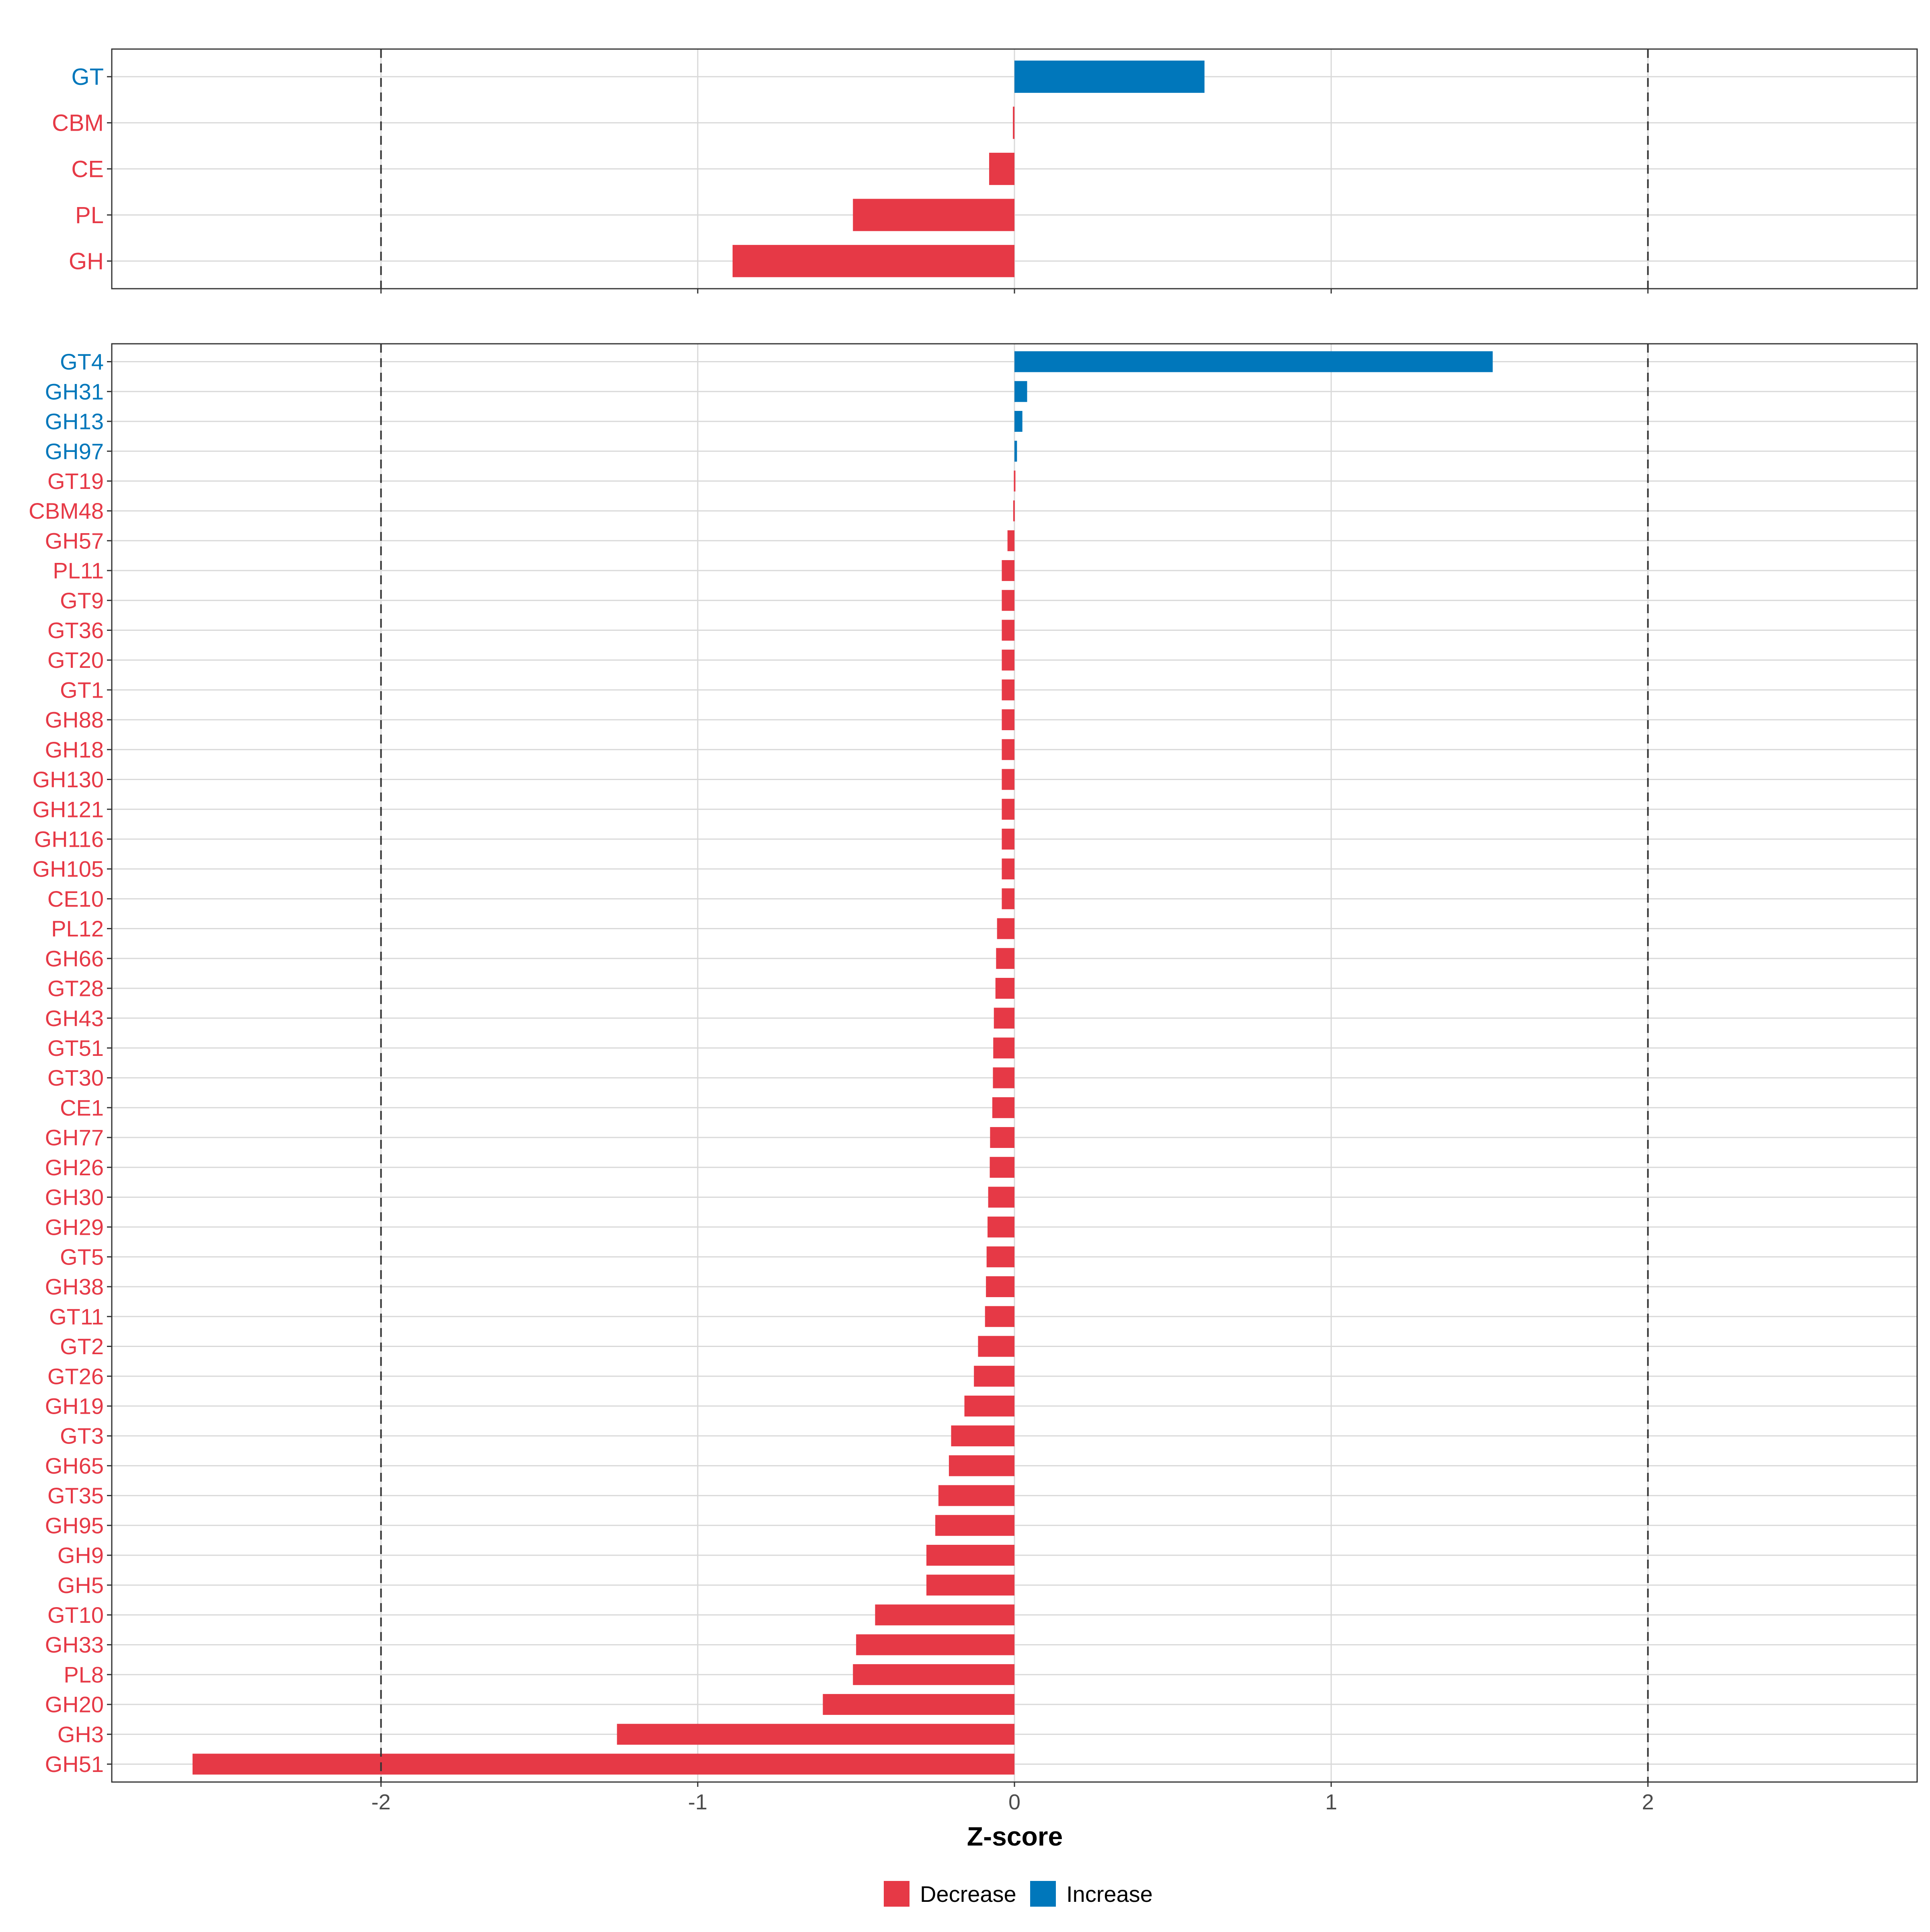 Image resolution: width=1930 pixels, height=1932 pixels. Describe the element at coordinates (74, 1137) in the screenshot. I see `family-ytick-label: GH77` at that location.